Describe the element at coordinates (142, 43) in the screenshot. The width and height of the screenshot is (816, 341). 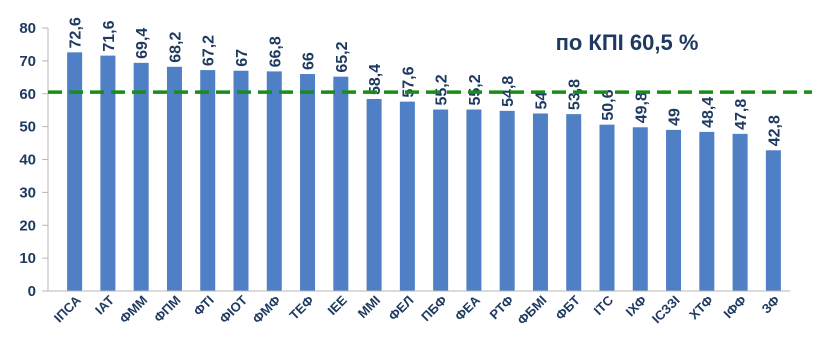
I see `data-label: 69,4` at that location.